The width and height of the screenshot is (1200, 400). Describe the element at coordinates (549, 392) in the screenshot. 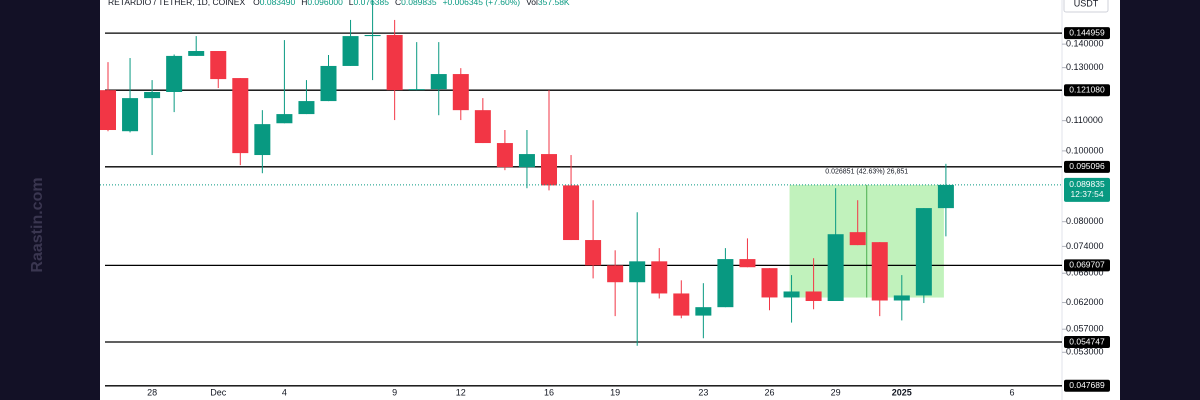

I see `x-tick-label: 16` at that location.